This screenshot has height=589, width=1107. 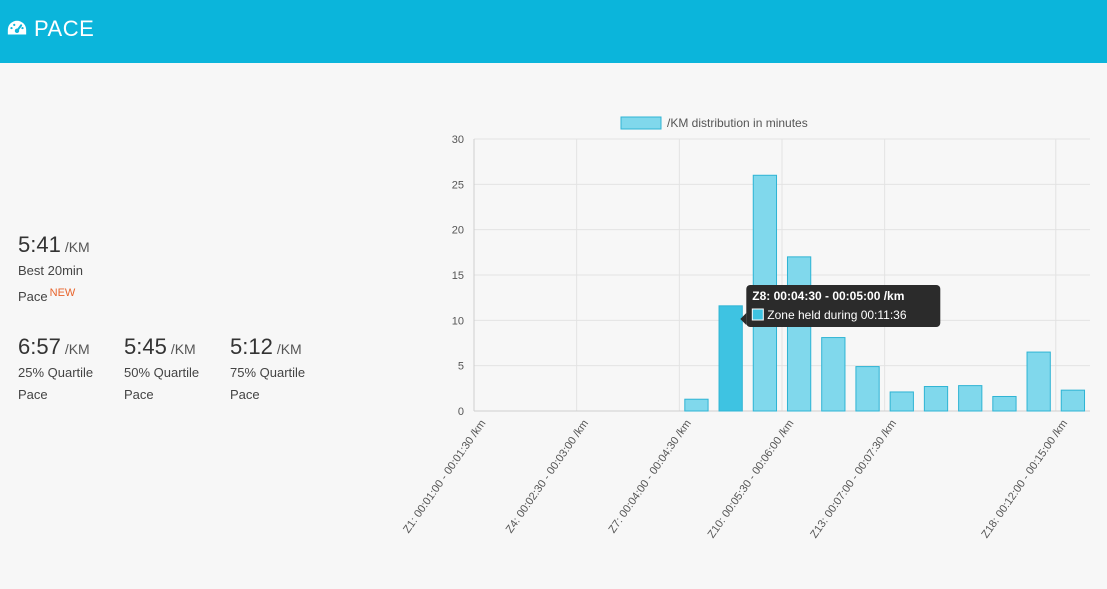 I want to click on best-pace-stat: 5:41/KM Best 20min Pace NEW, so click(x=88, y=270).